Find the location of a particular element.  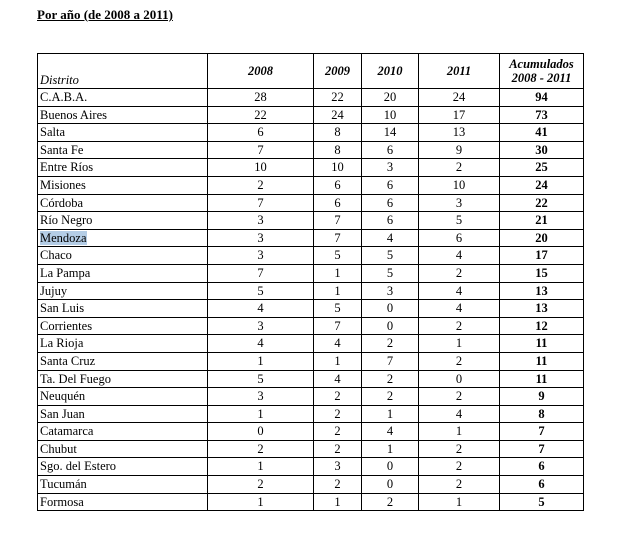

district-name: Misiones is located at coordinates (63, 184).